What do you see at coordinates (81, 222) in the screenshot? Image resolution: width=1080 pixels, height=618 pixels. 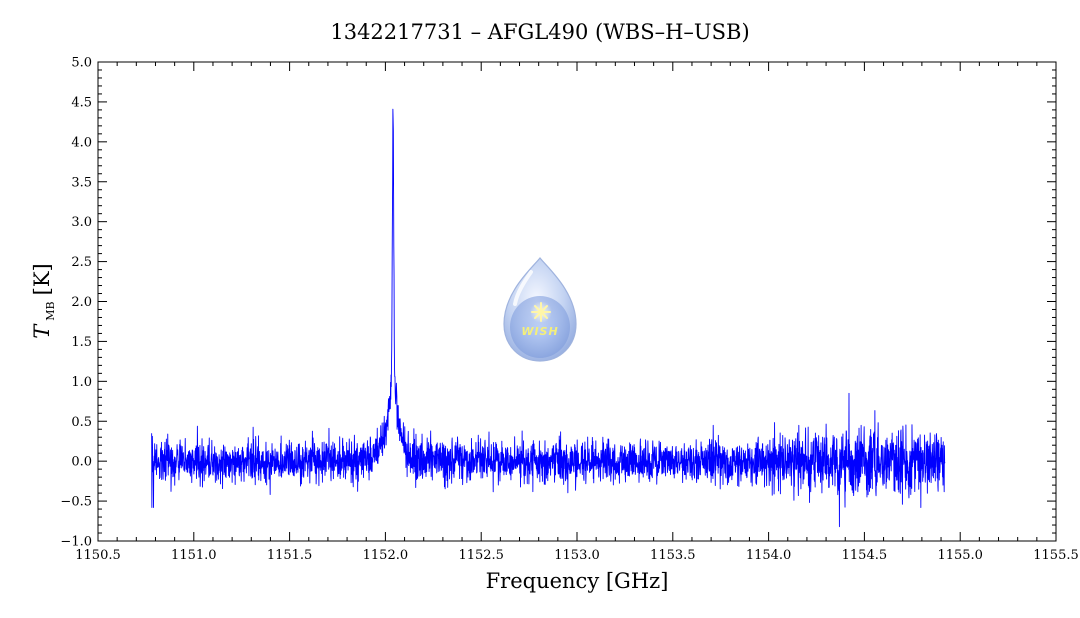 I see `y-tick-label: 3.0` at bounding box center [81, 222].